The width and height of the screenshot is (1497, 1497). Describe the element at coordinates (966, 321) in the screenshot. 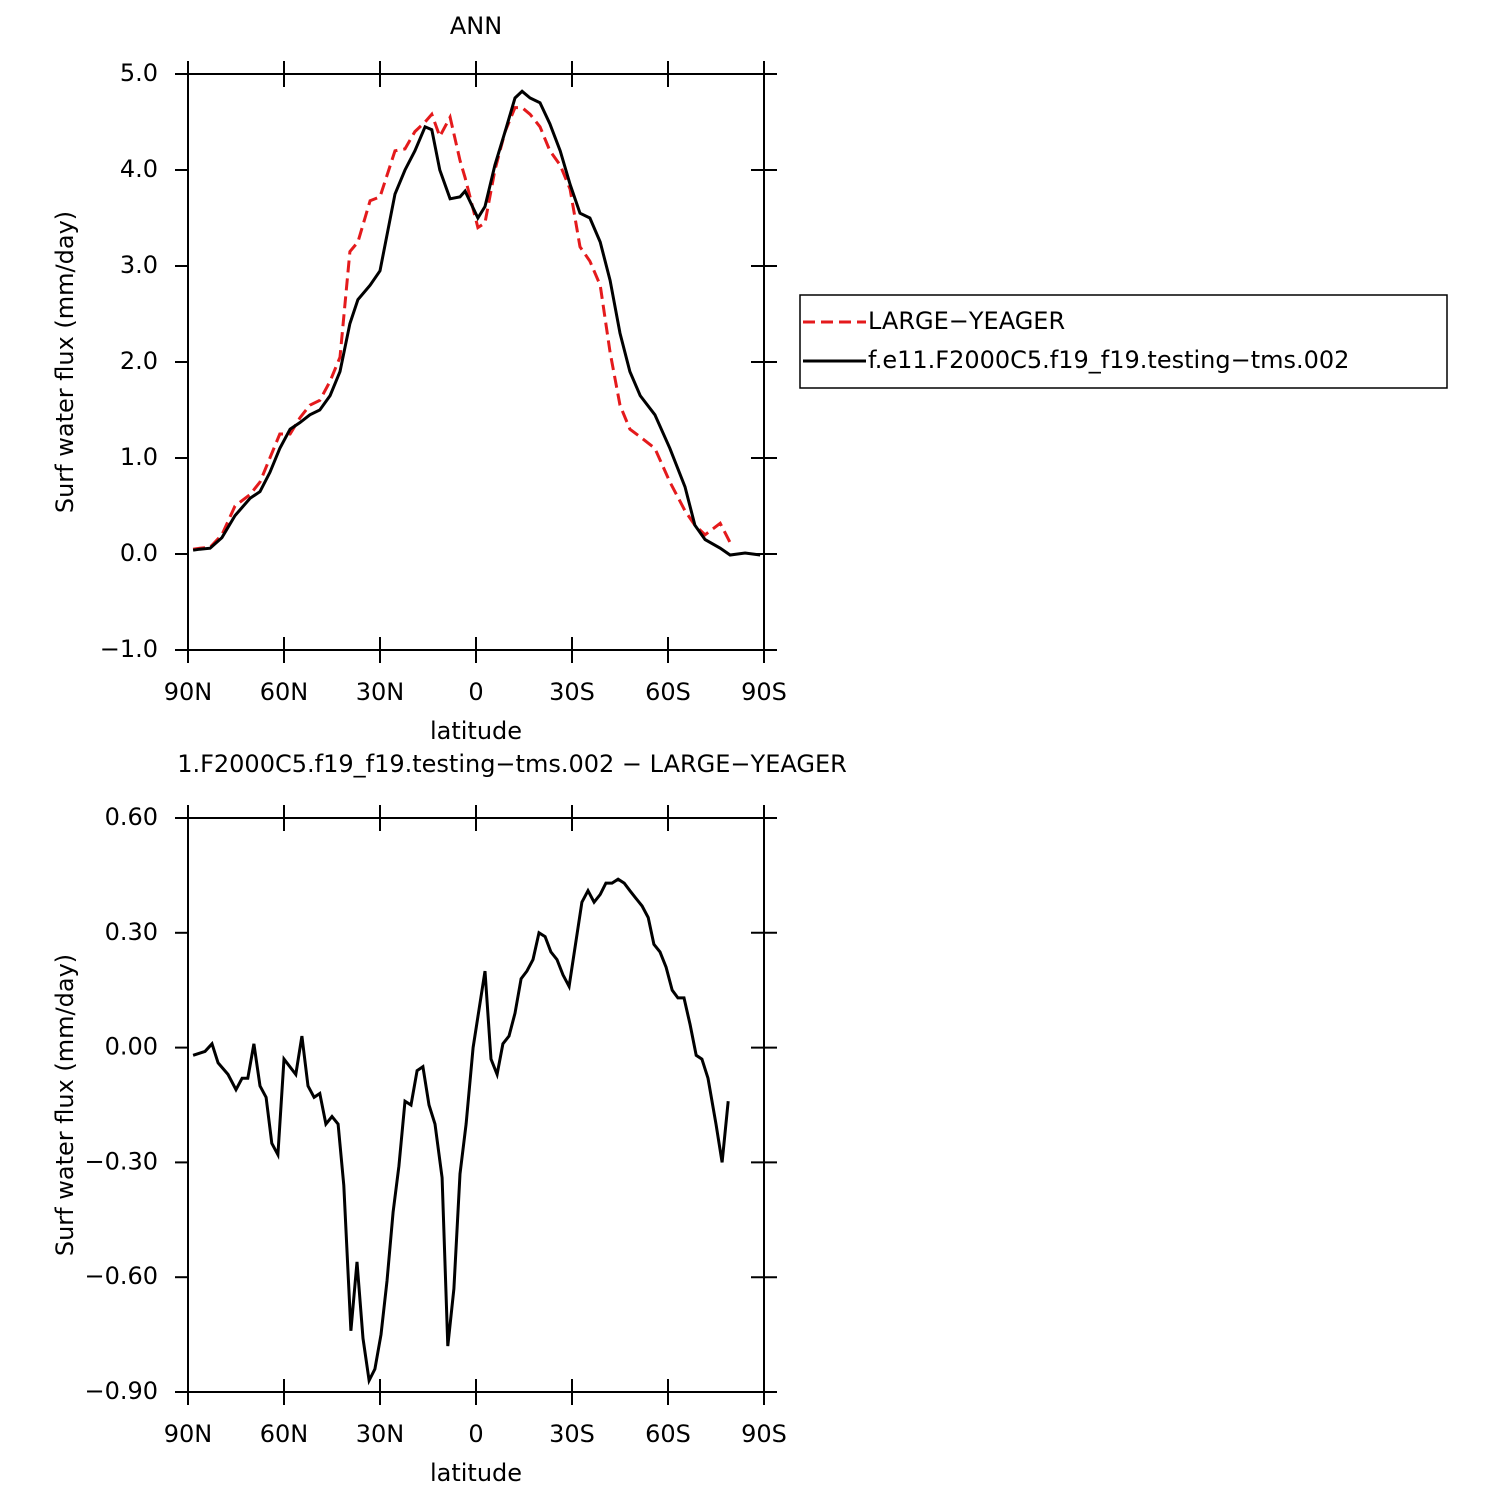

I see `legend-label: LARGE−YEAGER` at that location.